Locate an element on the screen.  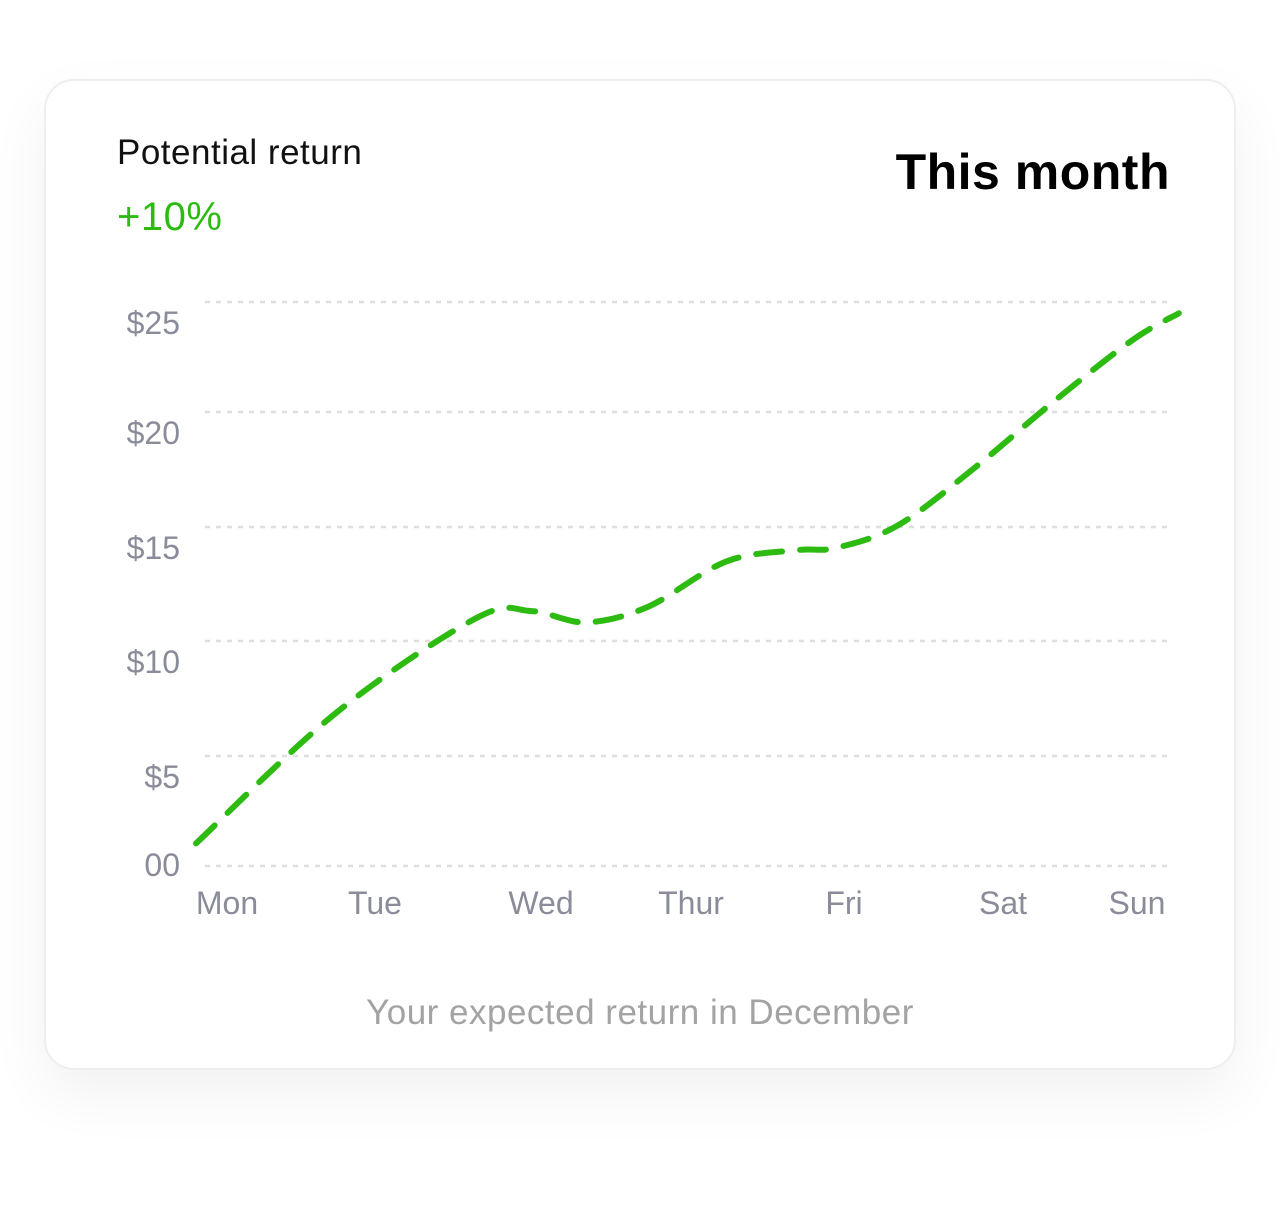
return-value: +10% is located at coordinates (170, 217).